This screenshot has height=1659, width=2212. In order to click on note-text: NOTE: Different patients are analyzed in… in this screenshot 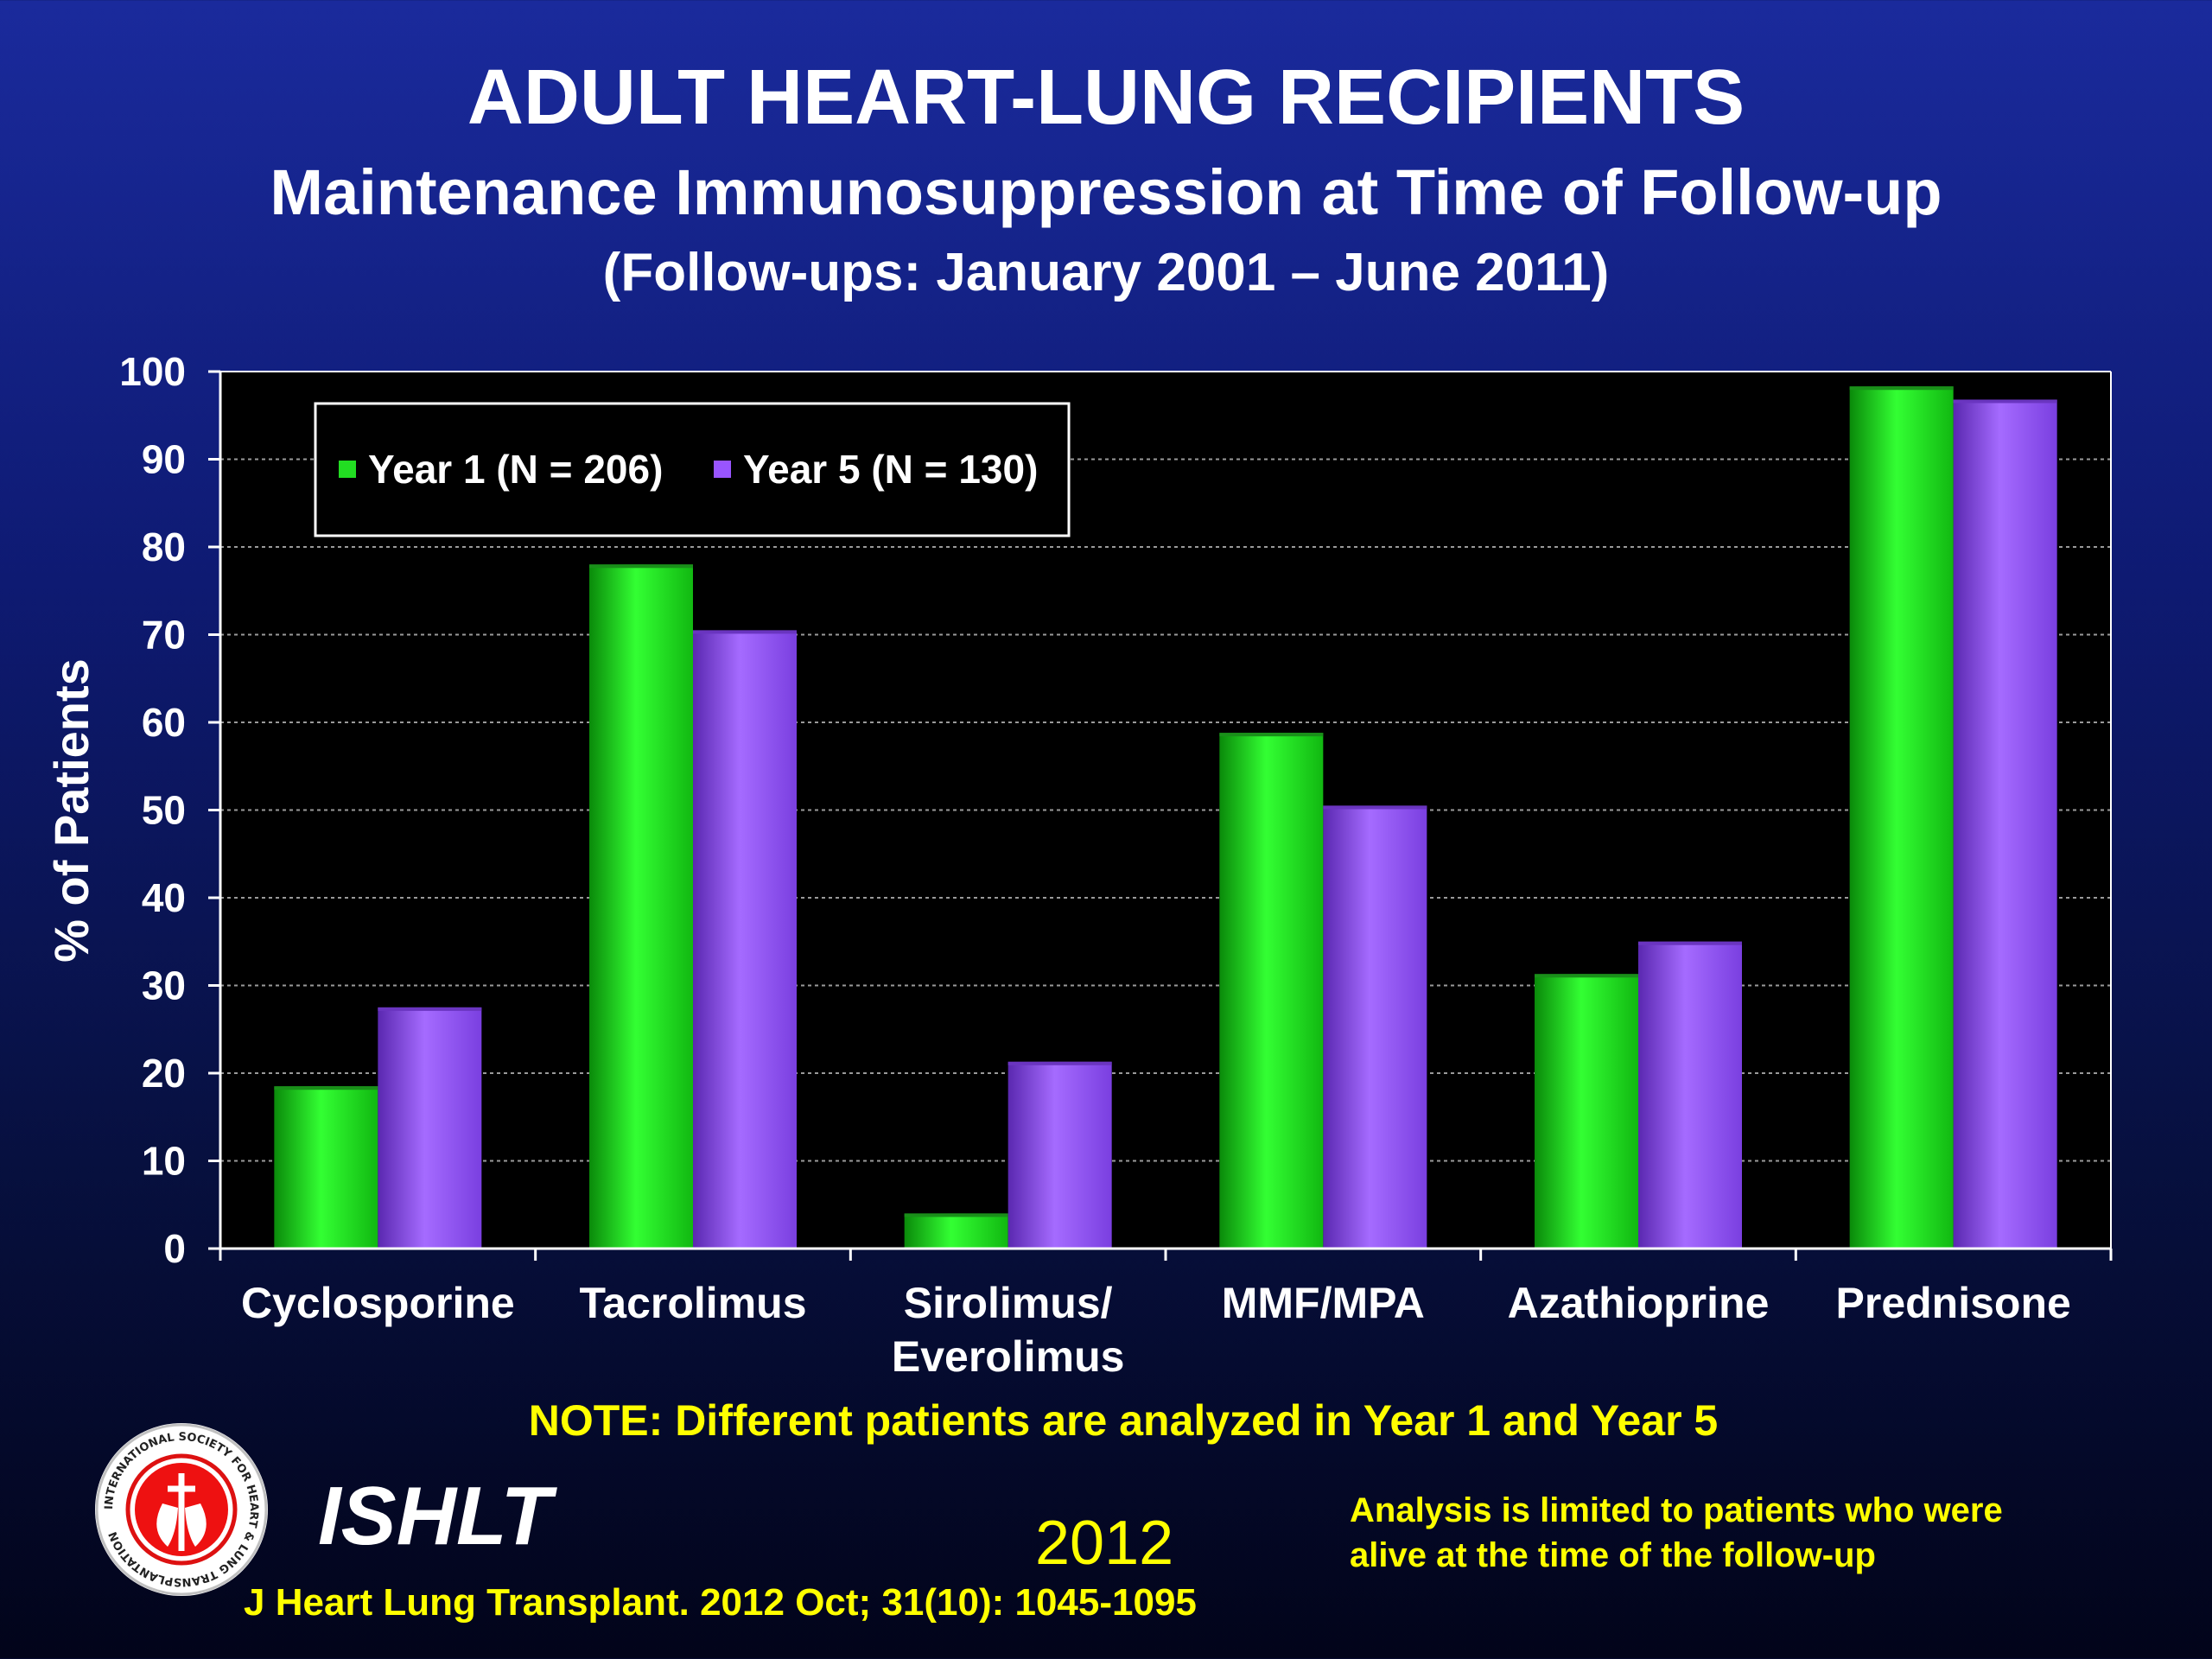, I will do `click(1123, 1420)`.